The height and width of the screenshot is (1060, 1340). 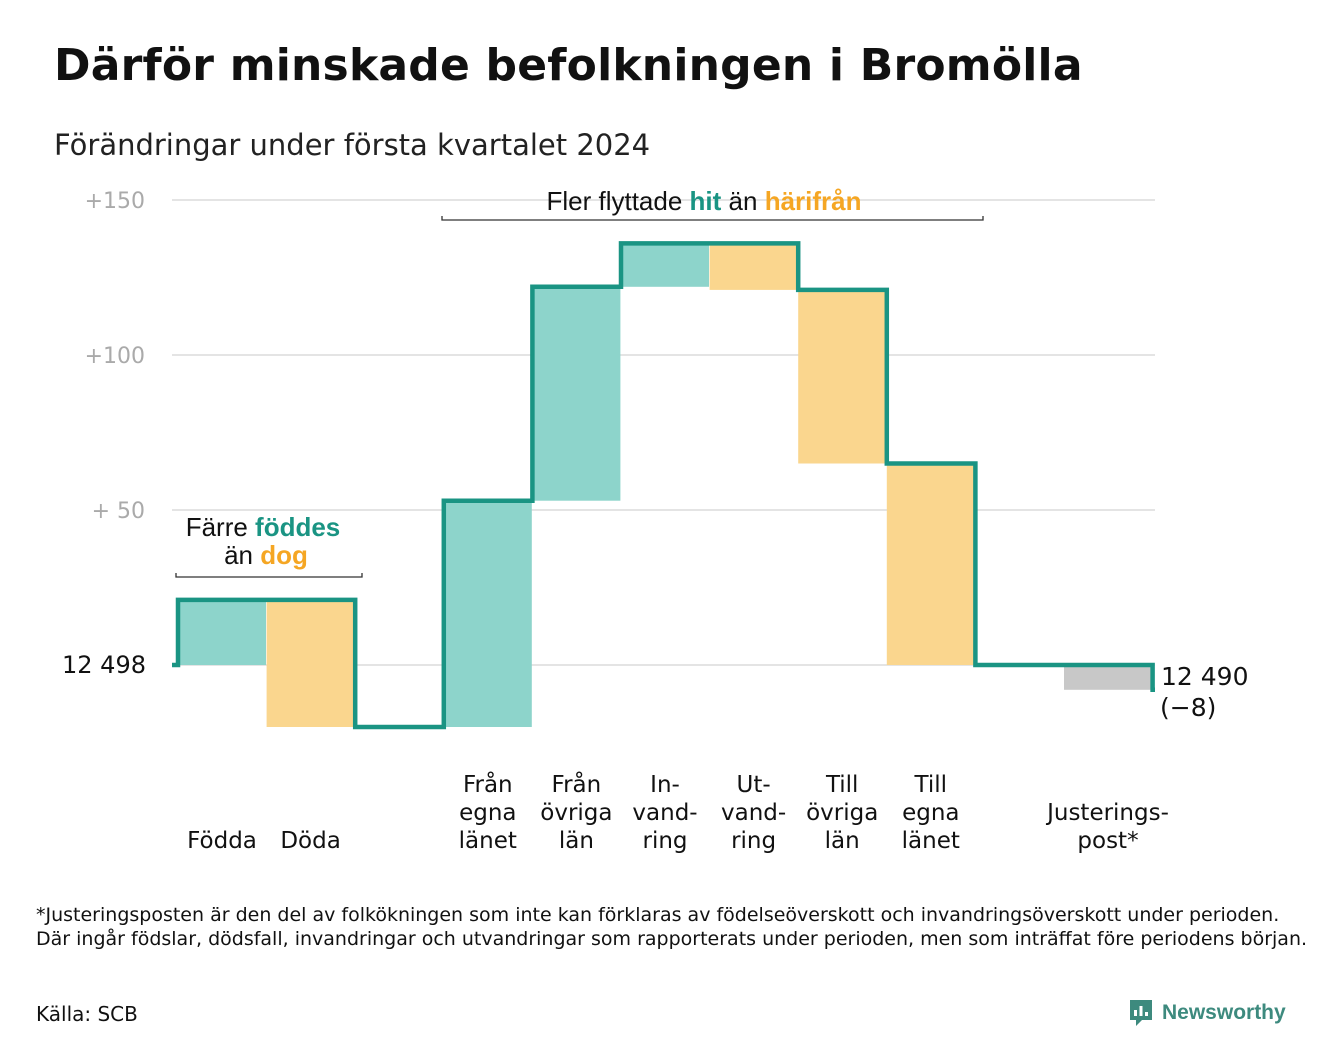 What do you see at coordinates (617, 201) in the screenshot?
I see `annotation-text: Fler flyttade` at bounding box center [617, 201].